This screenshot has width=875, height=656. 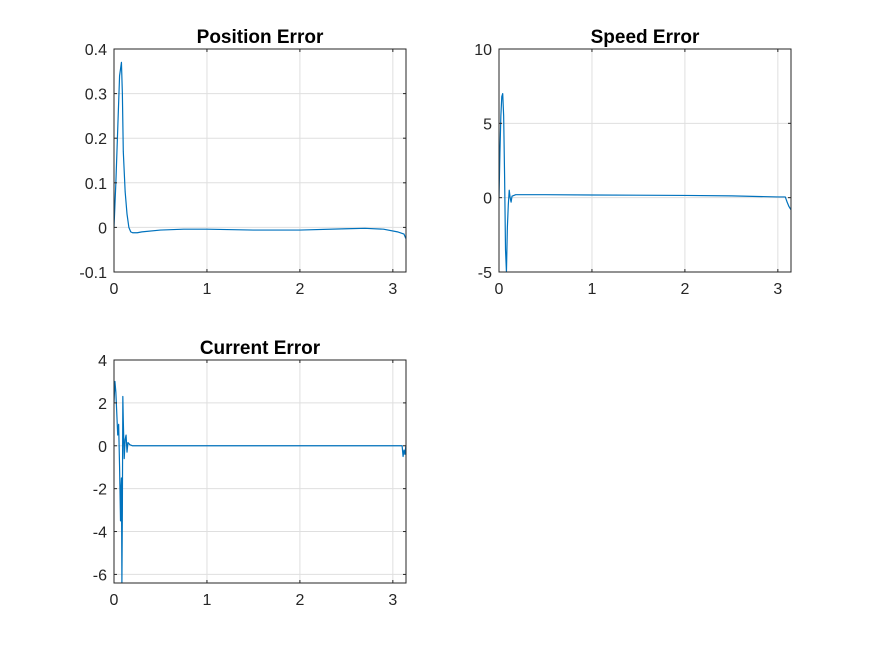 I want to click on y-tick-label: -2, so click(x=100, y=490).